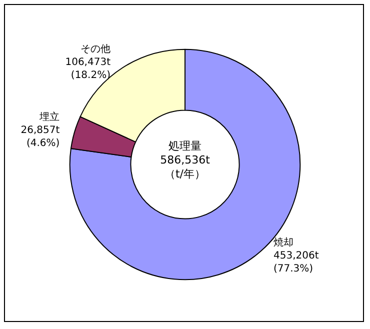 This screenshot has width=370, height=329. What do you see at coordinates (185, 160) in the screenshot?
I see `text: 586,536t` at bounding box center [185, 160].